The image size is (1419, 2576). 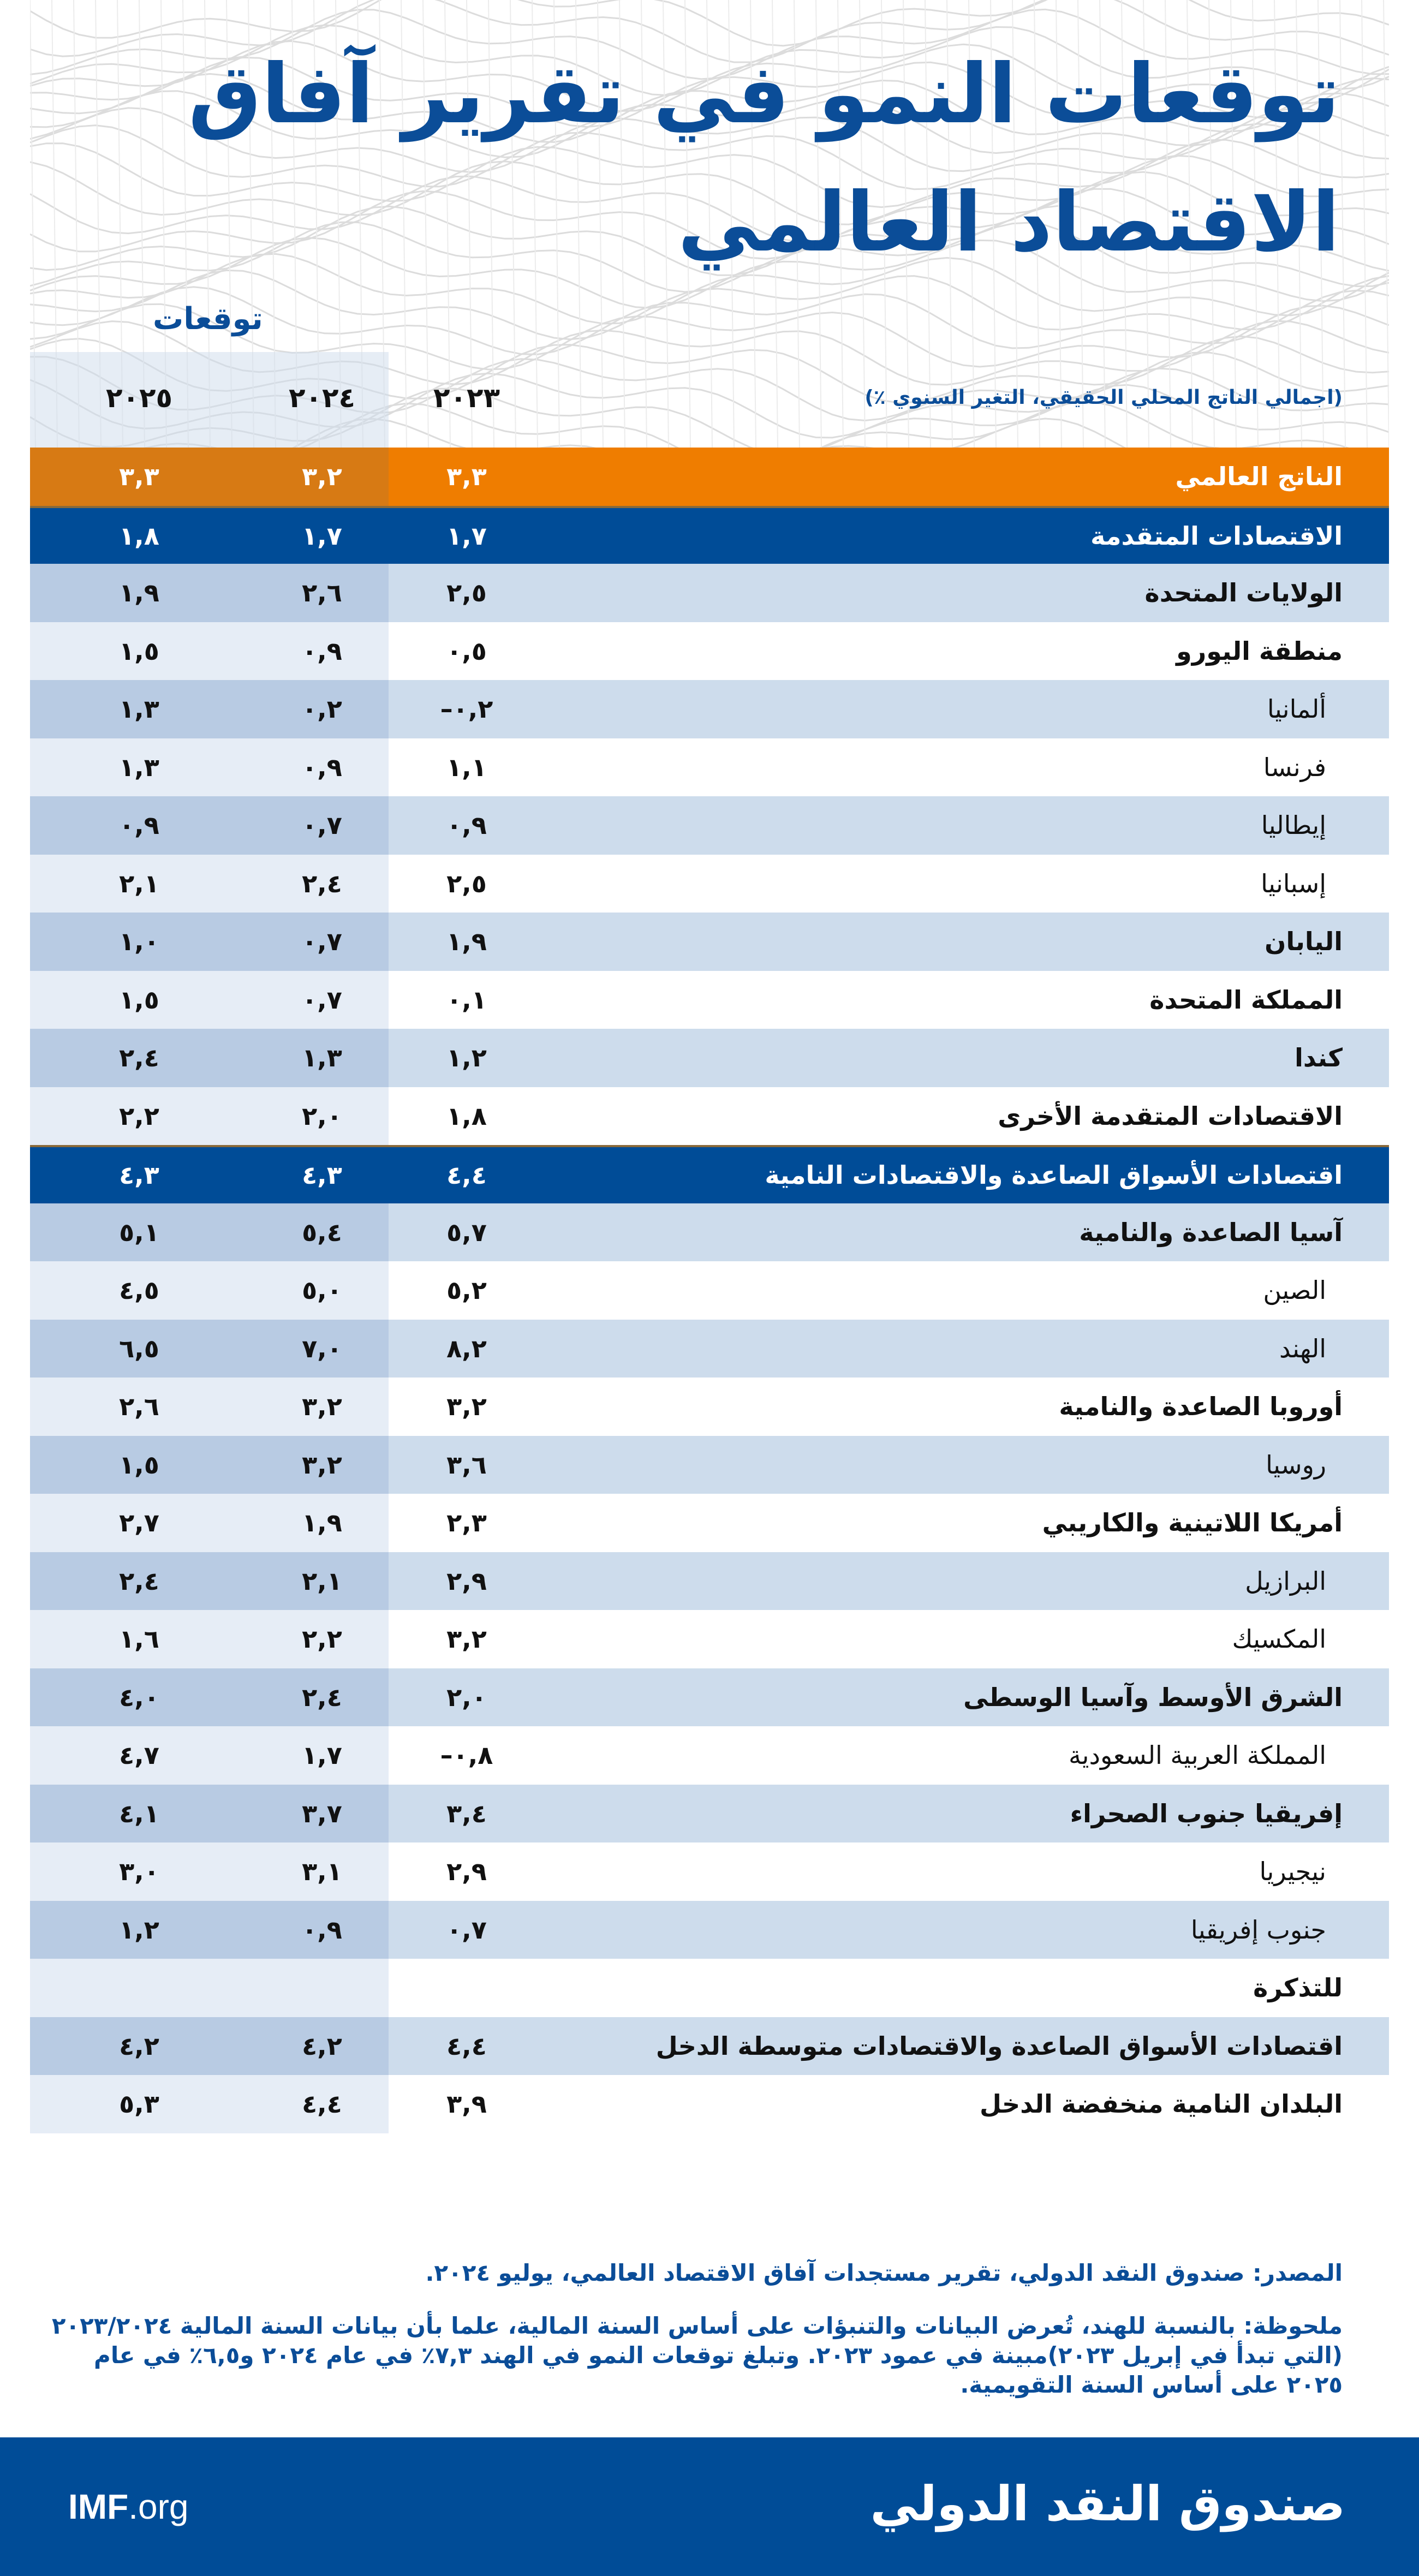 I want to click on table-row: الشرق الأوسط وآسيا الوسطى ٢,٠ ٢,٤ ٤,٠, so click(x=709, y=1697).